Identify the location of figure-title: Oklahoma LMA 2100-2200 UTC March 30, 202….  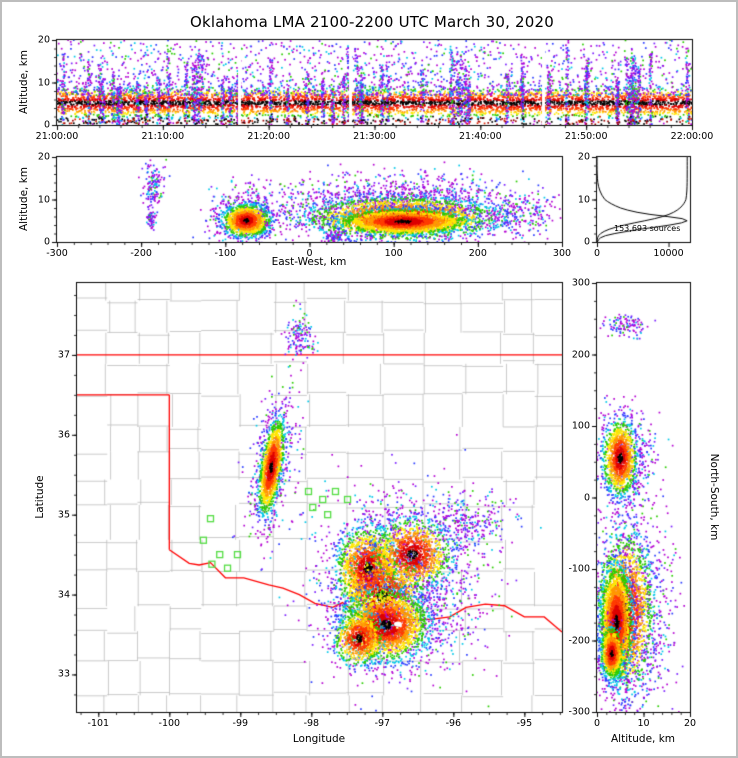
(372, 22).